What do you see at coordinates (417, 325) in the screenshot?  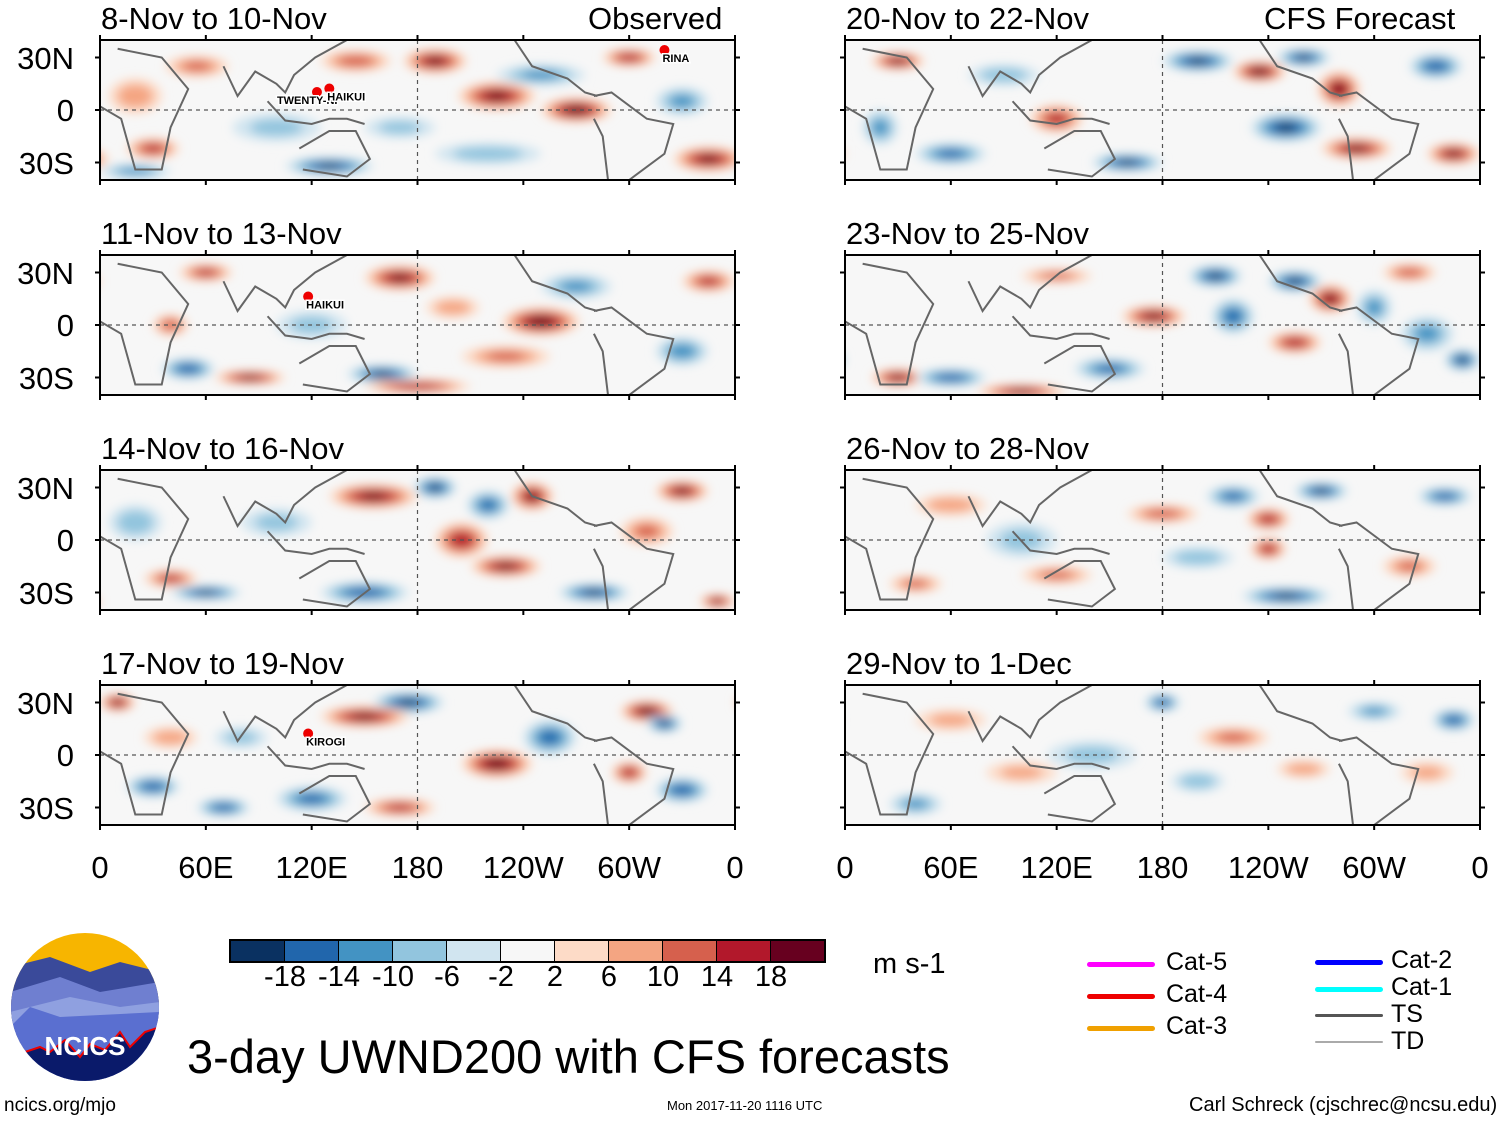 I see `map-panel: HAIKUI` at bounding box center [417, 325].